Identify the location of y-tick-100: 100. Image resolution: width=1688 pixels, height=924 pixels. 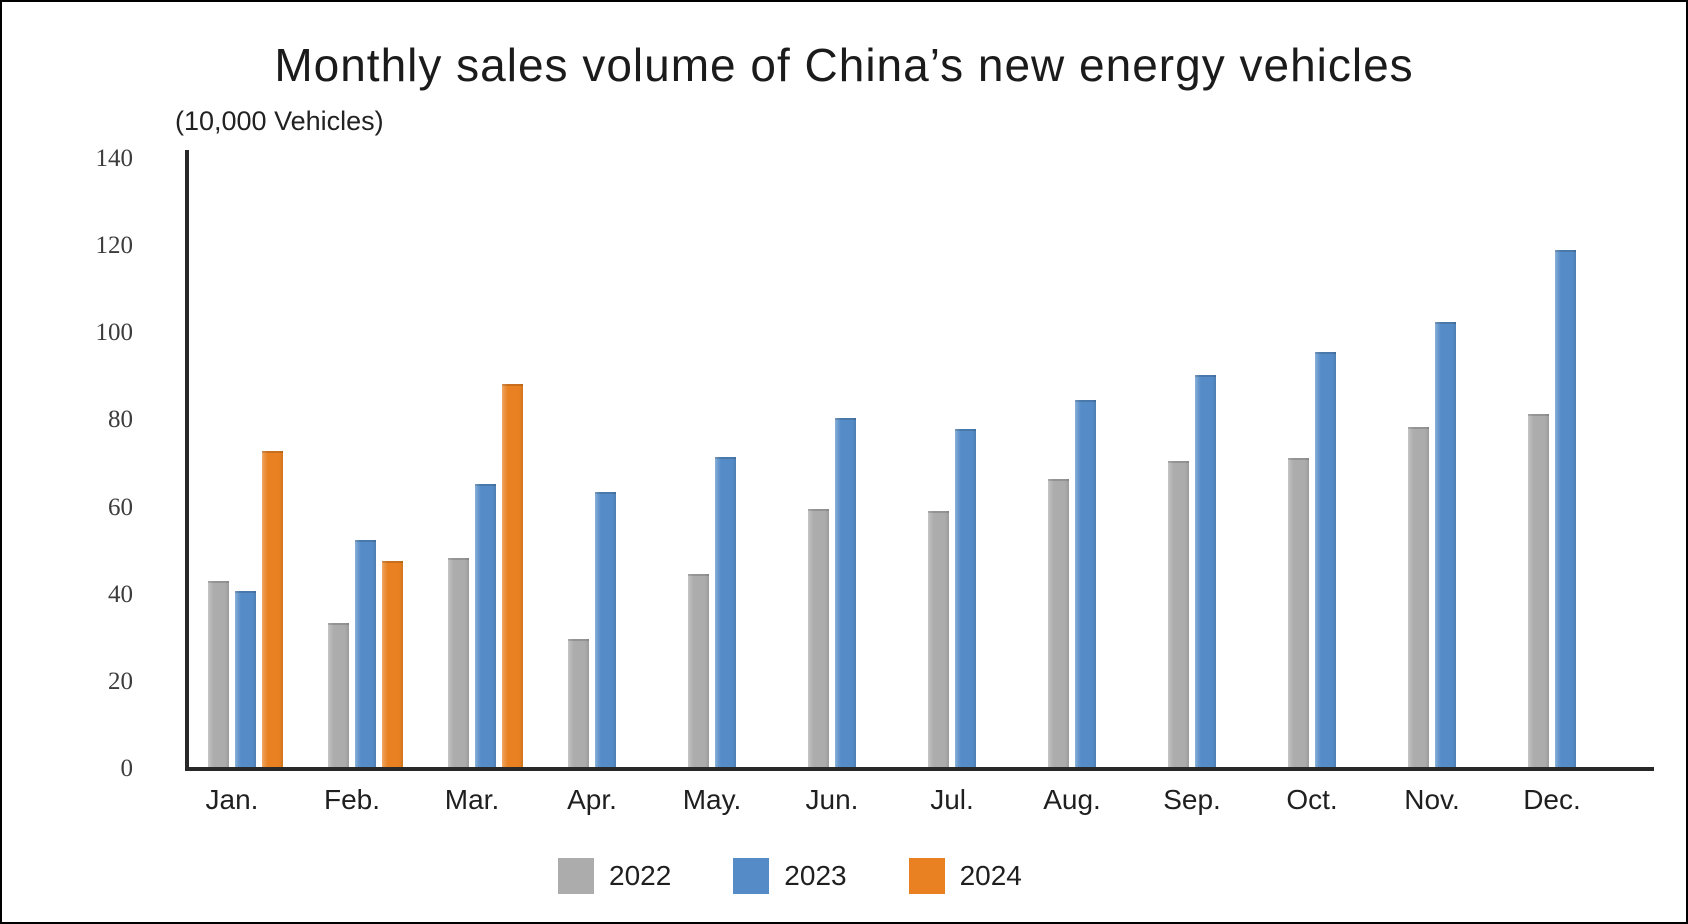
(114, 333).